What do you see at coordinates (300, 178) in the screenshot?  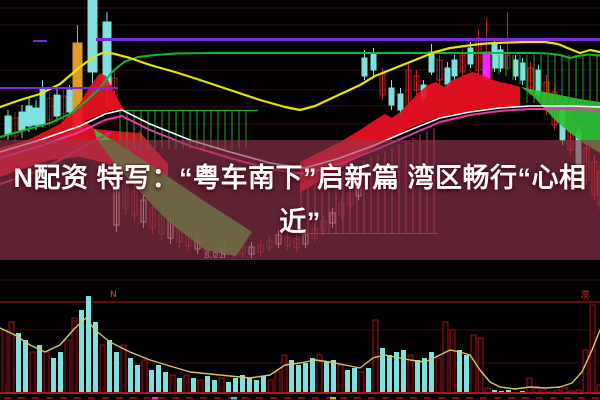 I see `headline-line-1: N配资 特写：“粤车南下”启新篇 湾区畅行“心相` at bounding box center [300, 178].